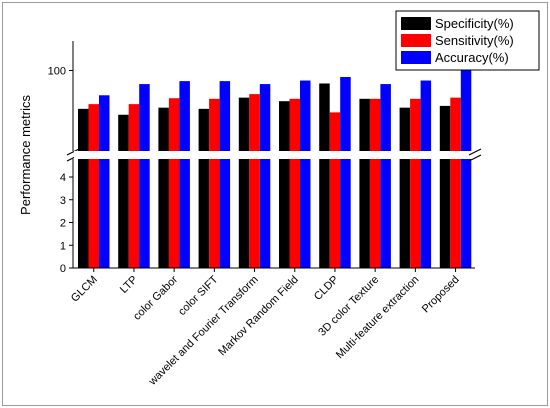  I want to click on x-category-label: CLDP, so click(326, 288).